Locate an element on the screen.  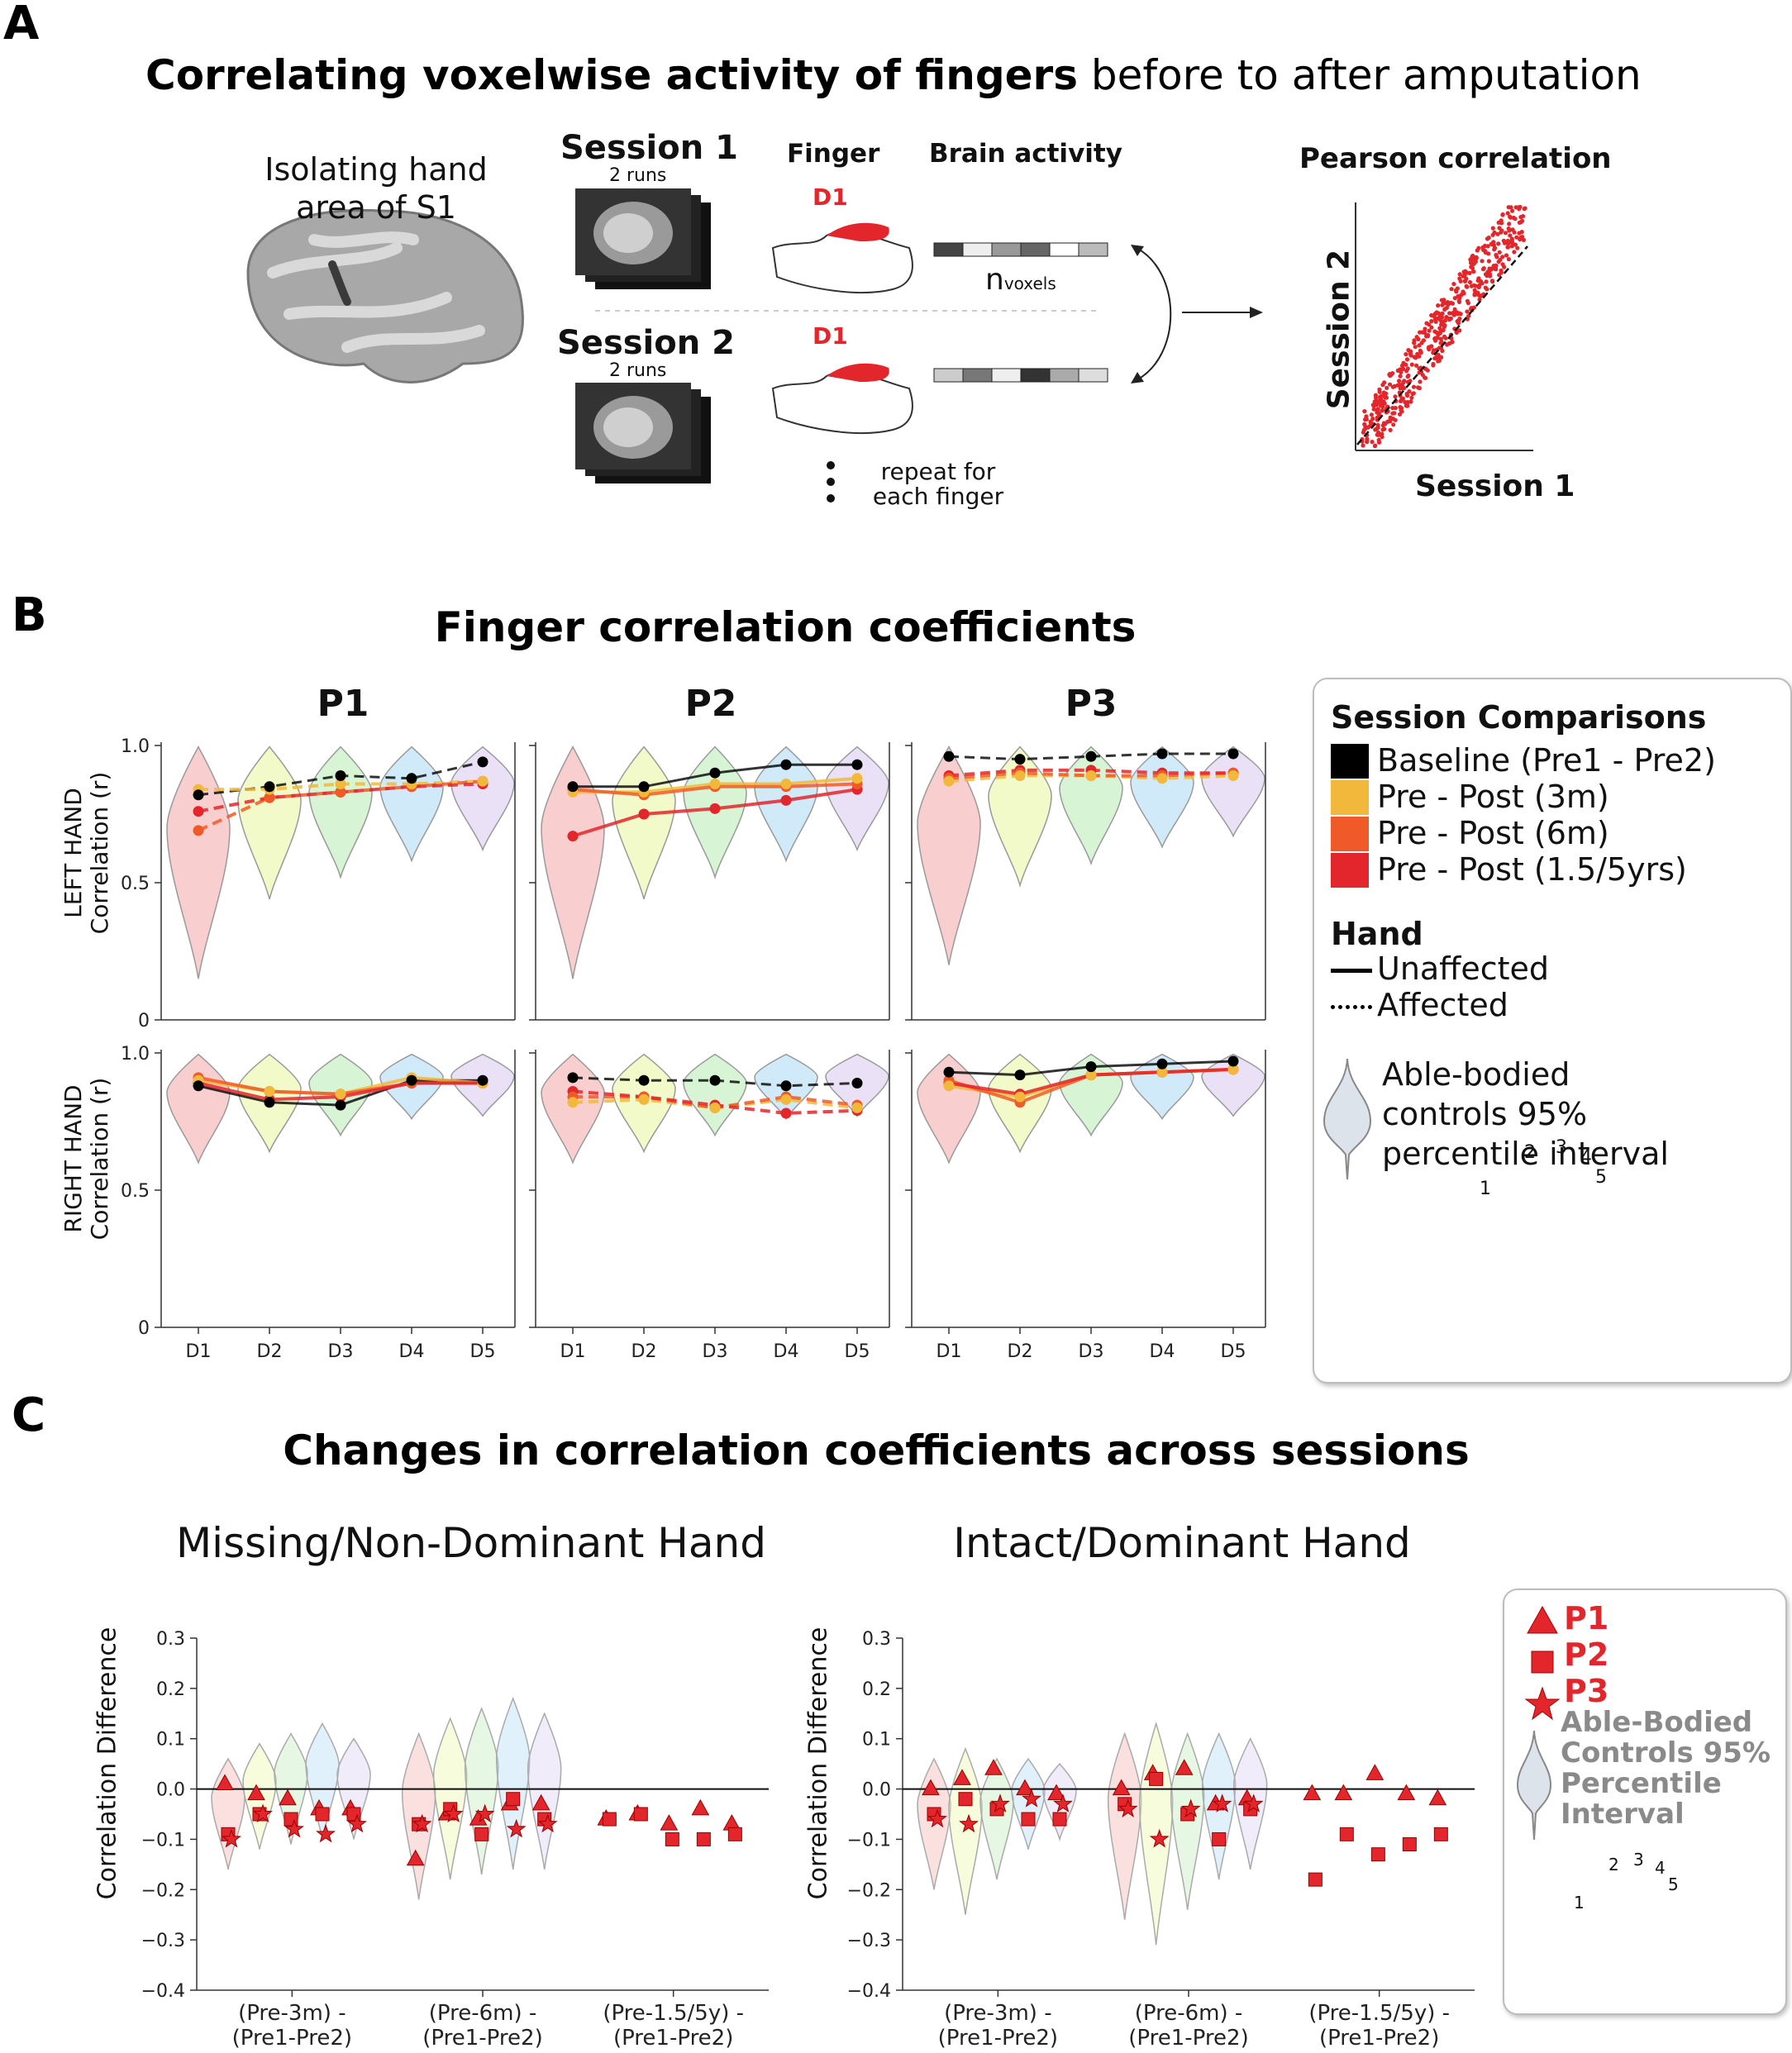
b-p1-right-xtick-label: D3 is located at coordinates (341, 1351).